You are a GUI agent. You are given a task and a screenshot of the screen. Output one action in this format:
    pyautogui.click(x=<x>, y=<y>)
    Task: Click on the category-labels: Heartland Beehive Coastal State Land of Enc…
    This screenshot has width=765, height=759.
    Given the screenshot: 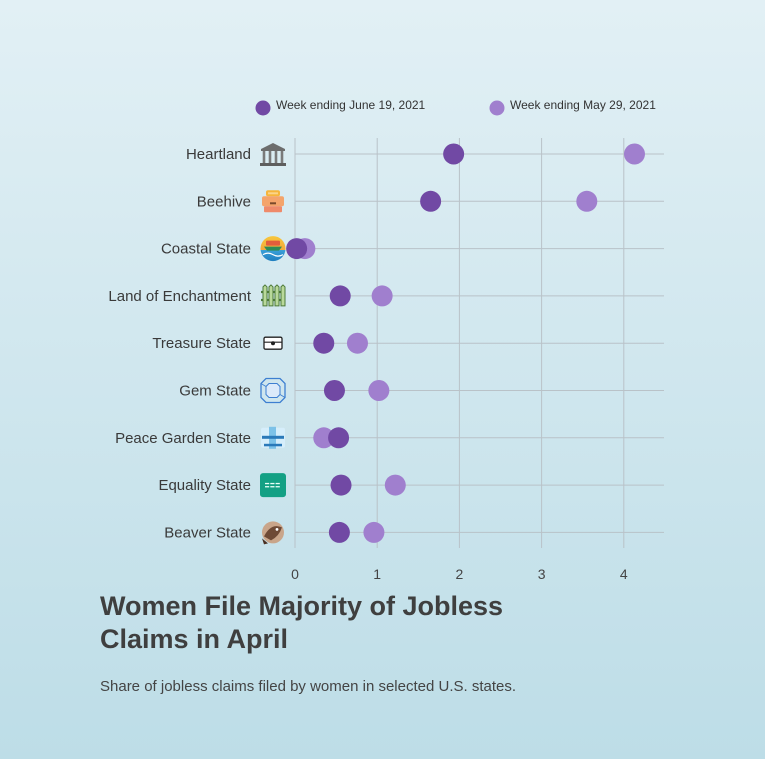 What is the action you would take?
    pyautogui.click(x=179, y=343)
    